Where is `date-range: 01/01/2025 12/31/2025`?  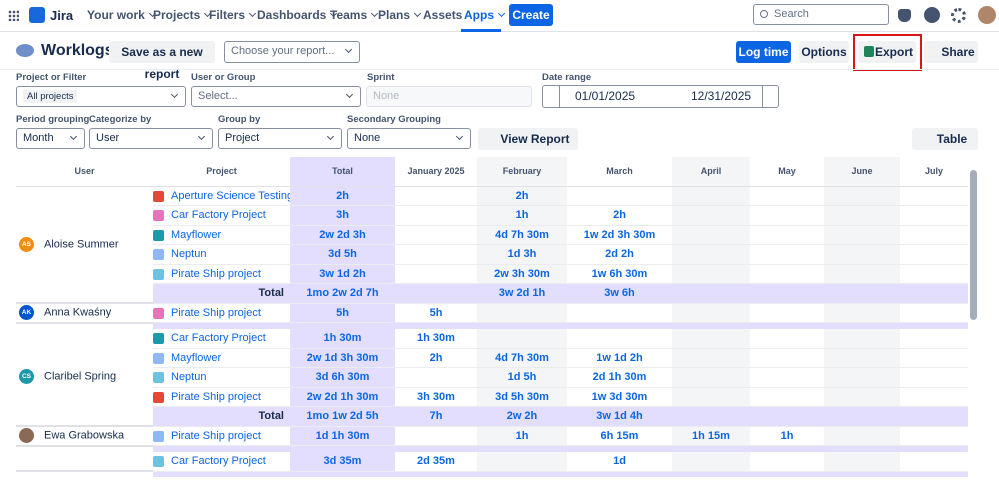 date-range: 01/01/2025 12/31/2025 is located at coordinates (660, 96).